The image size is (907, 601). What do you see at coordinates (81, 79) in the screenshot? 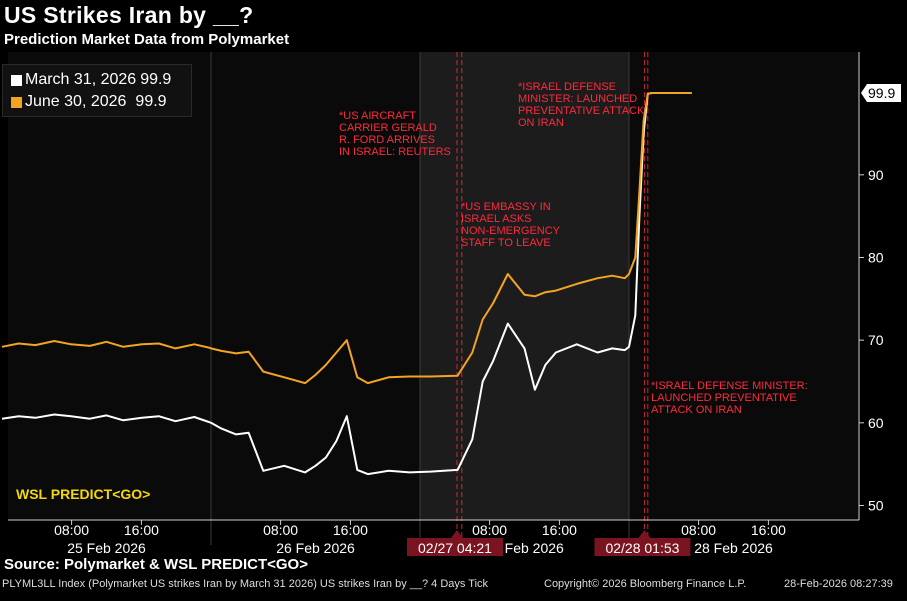
I see `legend-label-march: March 31, 2026` at bounding box center [81, 79].